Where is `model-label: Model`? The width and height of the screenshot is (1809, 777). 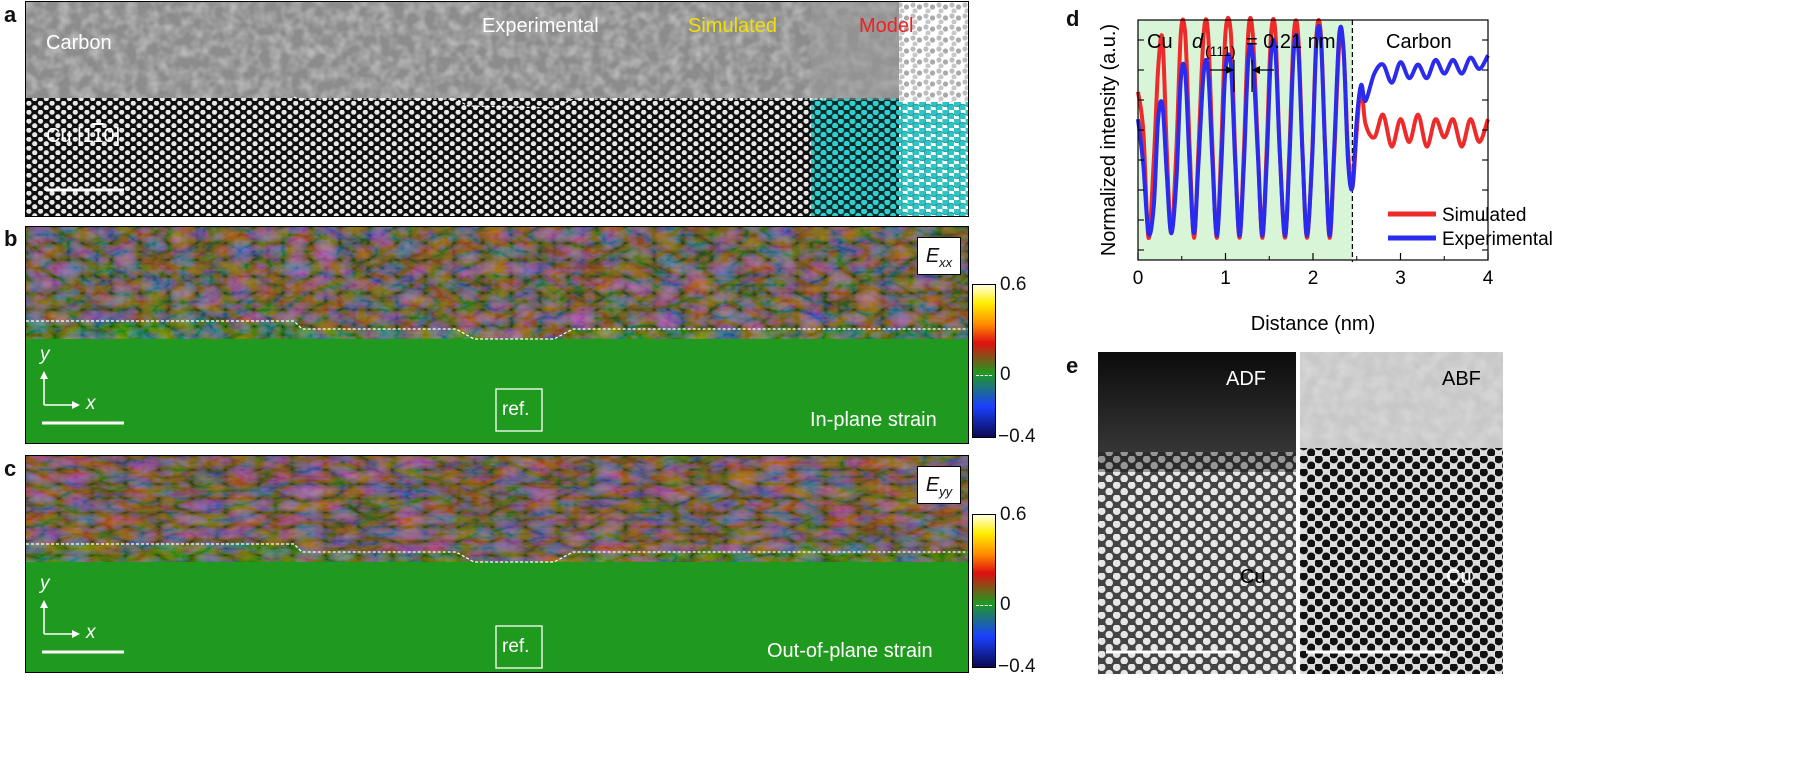
model-label: Model is located at coordinates (886, 26).